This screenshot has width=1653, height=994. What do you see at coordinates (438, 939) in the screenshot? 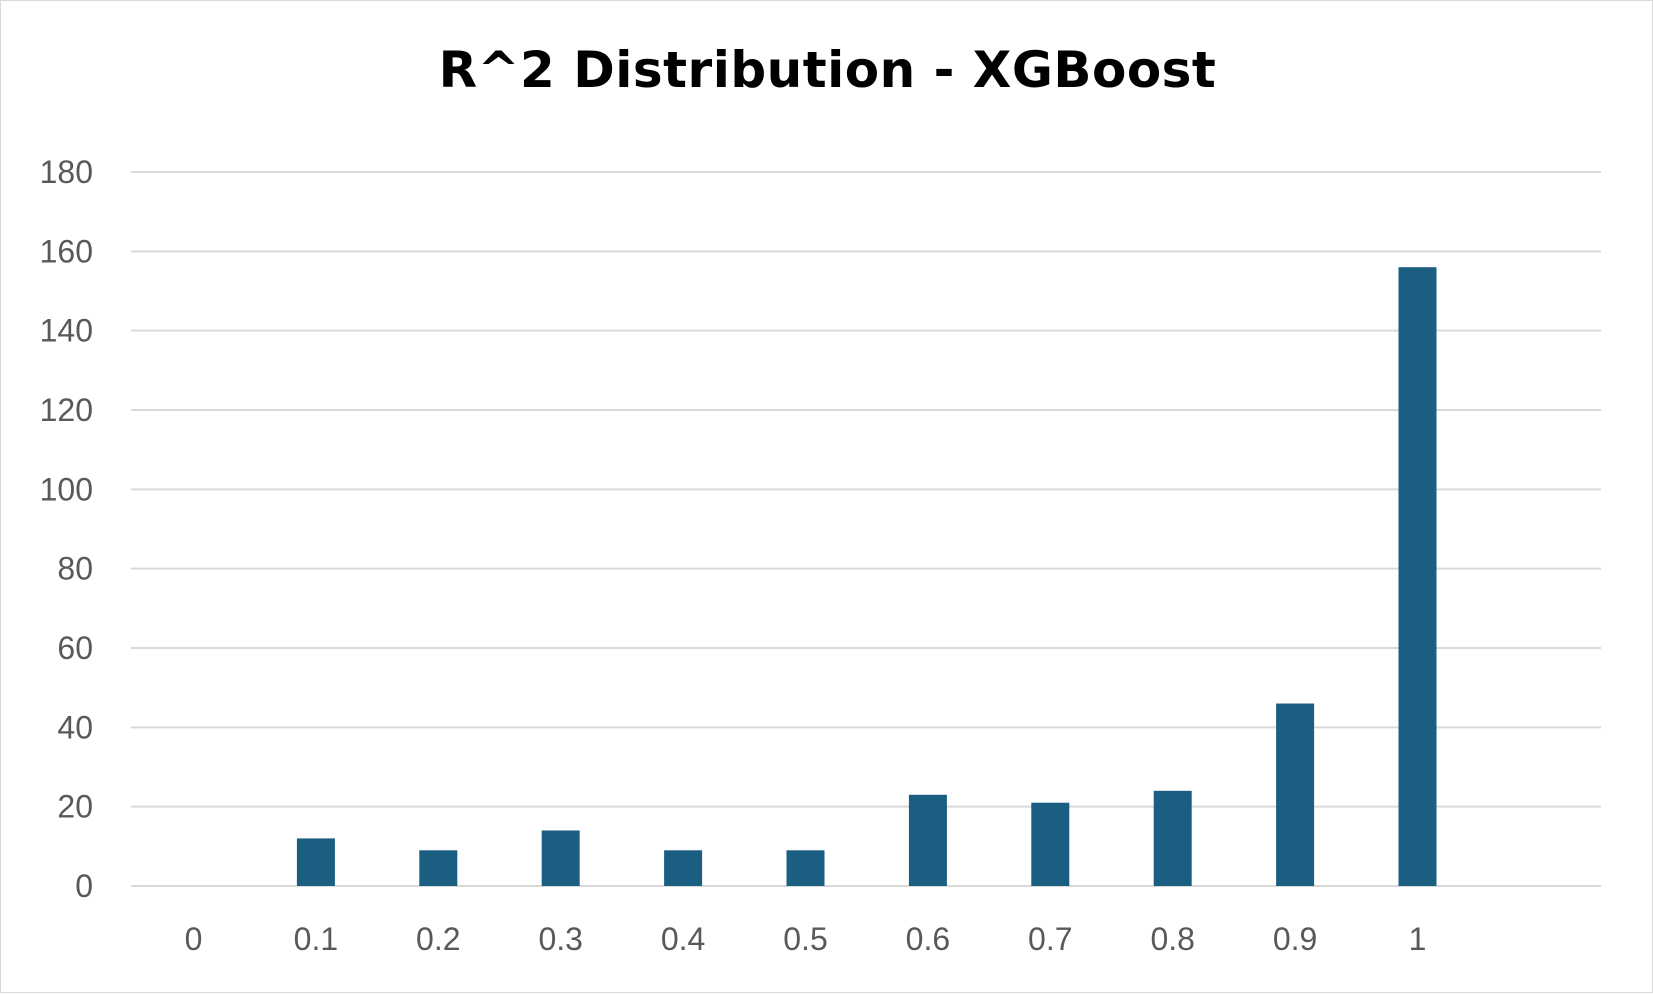
I see `x-tick-label: 0.2` at bounding box center [438, 939].